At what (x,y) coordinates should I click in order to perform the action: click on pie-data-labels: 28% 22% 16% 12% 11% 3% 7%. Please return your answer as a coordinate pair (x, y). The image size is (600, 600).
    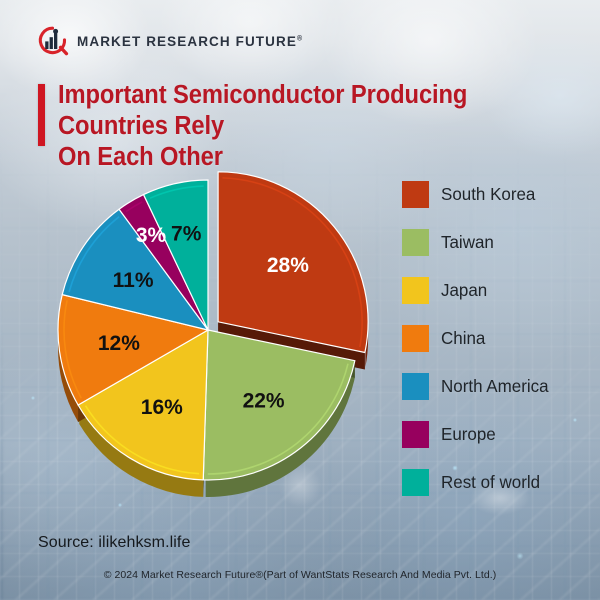
    Looking at the image, I should click on (203, 320).